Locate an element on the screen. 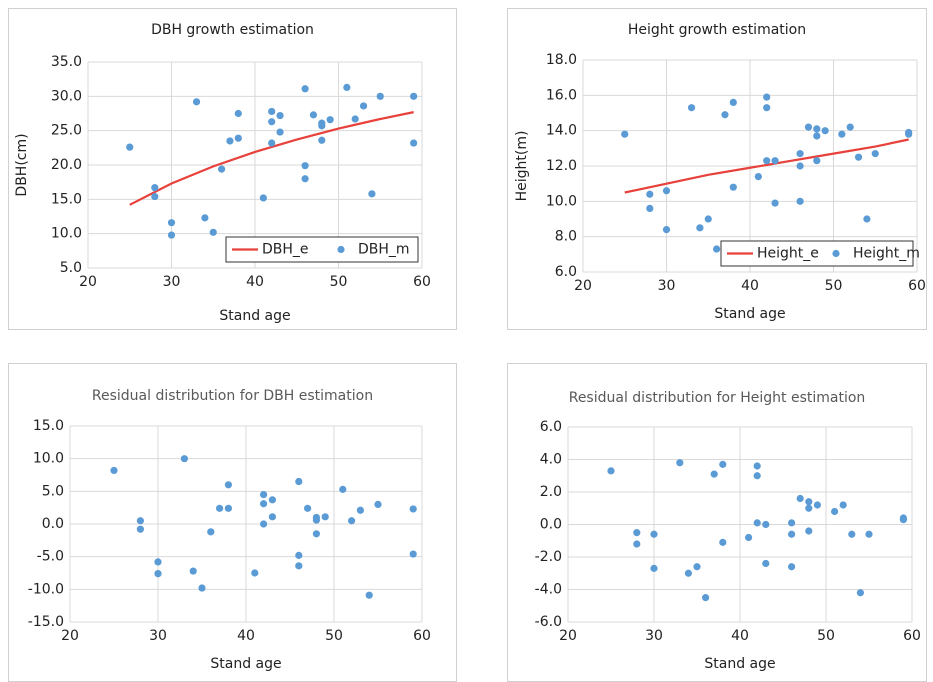  y-axis-label: Height(m) is located at coordinates (522, 166).